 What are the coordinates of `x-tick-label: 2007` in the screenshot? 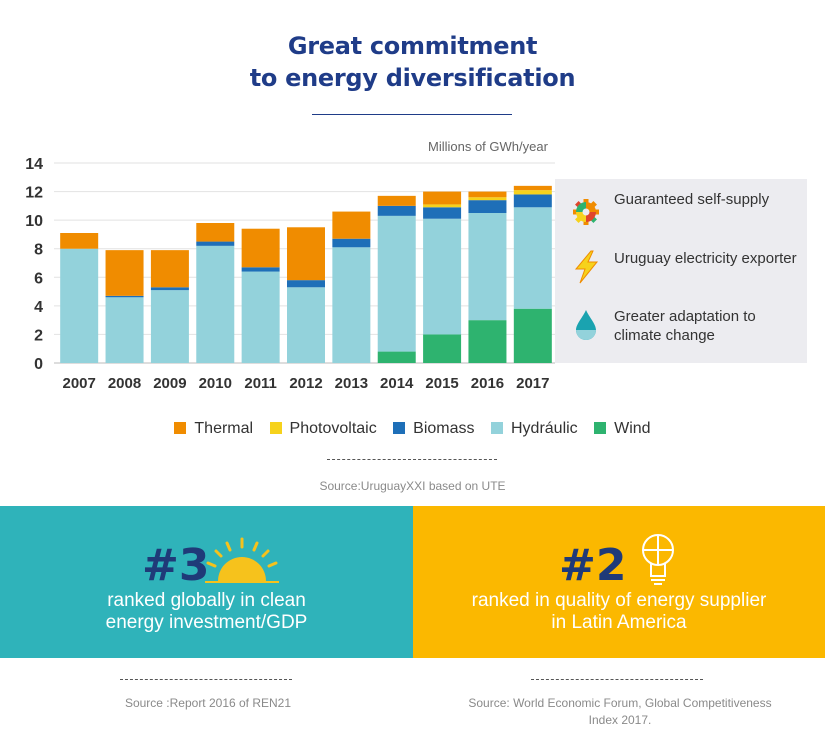 It's located at (78, 383).